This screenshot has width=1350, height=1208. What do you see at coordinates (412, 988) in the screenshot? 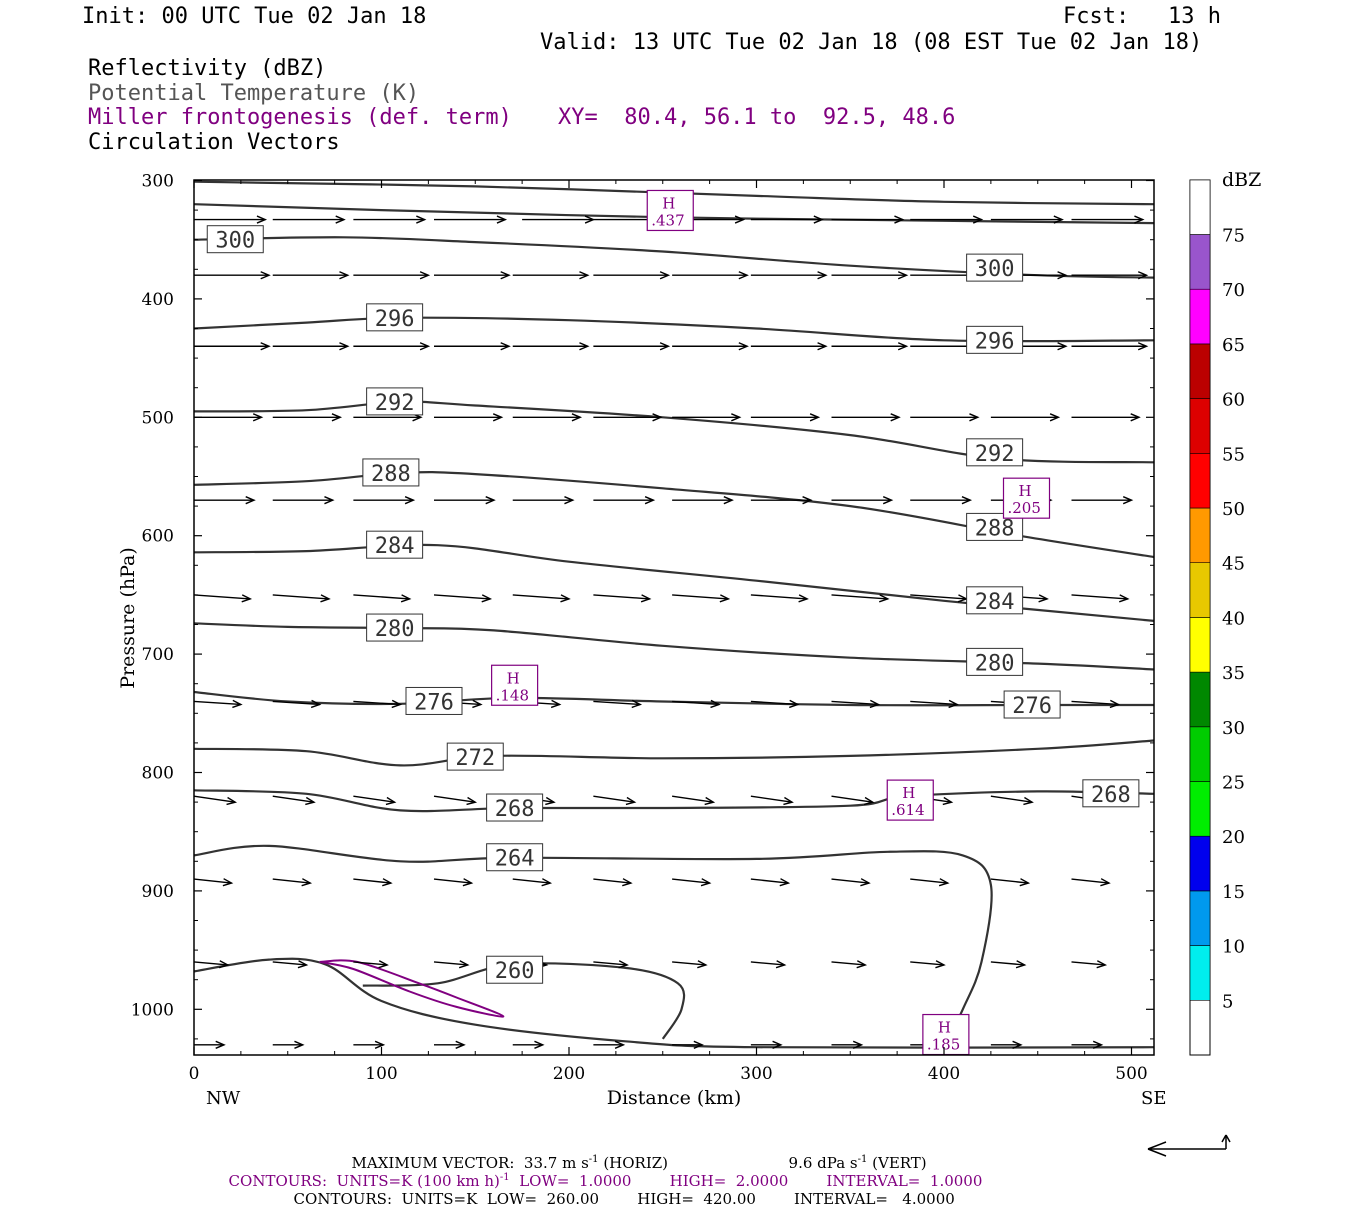
I see `frontogenesis-contour-line` at bounding box center [412, 988].